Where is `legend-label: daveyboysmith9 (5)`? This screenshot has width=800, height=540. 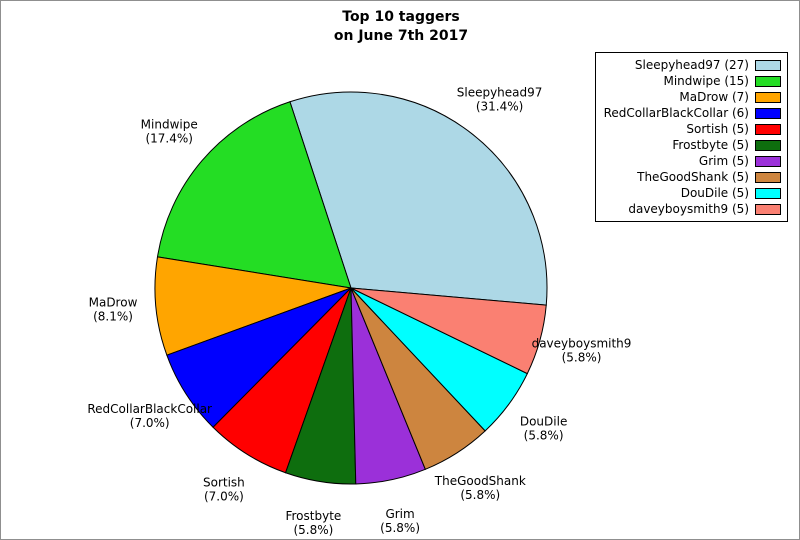
legend-label: daveyboysmith9 (5) is located at coordinates (688, 209).